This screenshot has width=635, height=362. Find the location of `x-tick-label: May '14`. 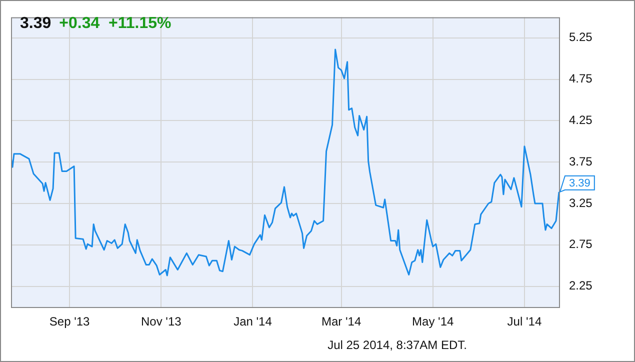

x-tick-label: May '14 is located at coordinates (433, 321).